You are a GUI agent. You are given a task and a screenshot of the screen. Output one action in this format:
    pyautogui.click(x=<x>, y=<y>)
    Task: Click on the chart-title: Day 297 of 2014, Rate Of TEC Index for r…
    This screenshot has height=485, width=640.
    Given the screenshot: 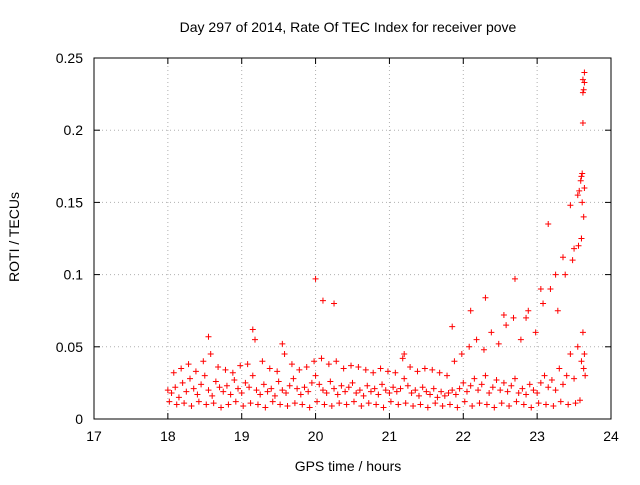 What is the action you would take?
    pyautogui.click(x=348, y=27)
    